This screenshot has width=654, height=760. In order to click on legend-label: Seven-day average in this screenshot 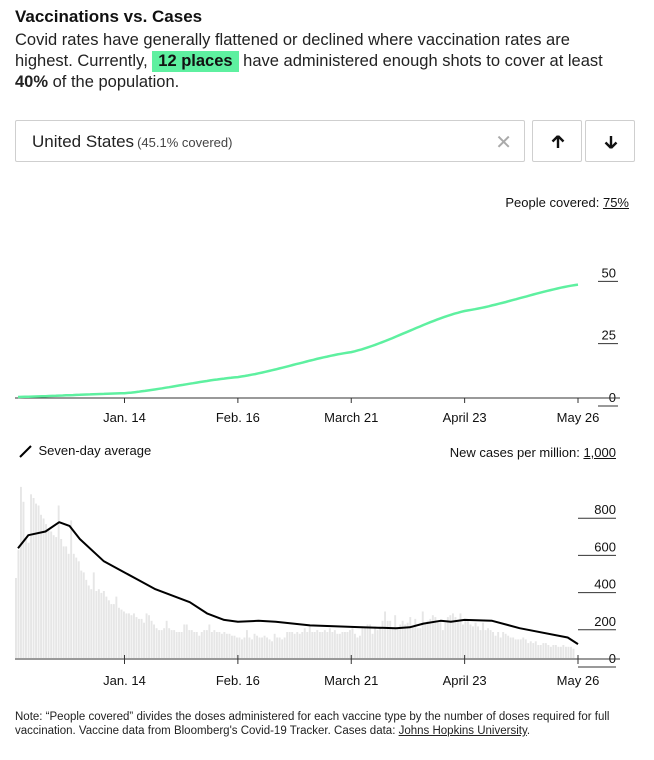, I will do `click(95, 450)`.